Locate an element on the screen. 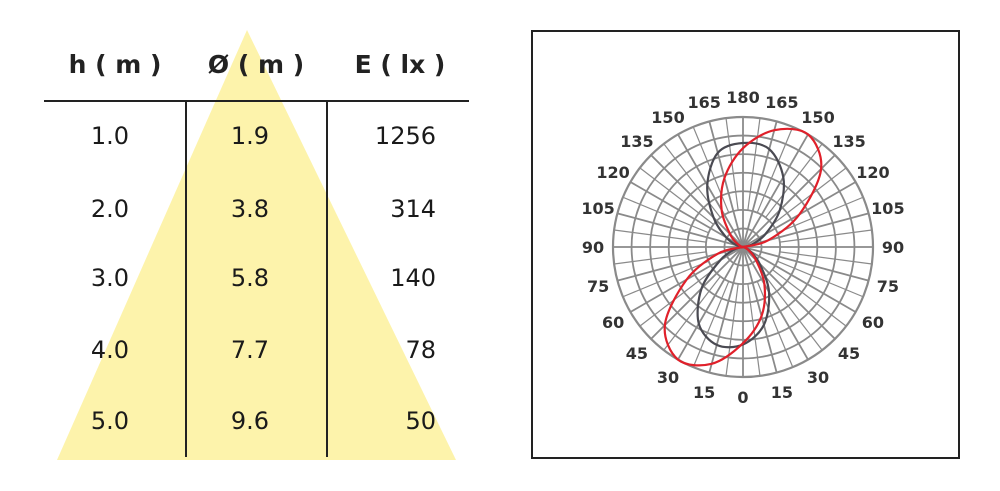 This screenshot has width=1000, height=491. cell-illuminance: 140 is located at coordinates (413, 278).